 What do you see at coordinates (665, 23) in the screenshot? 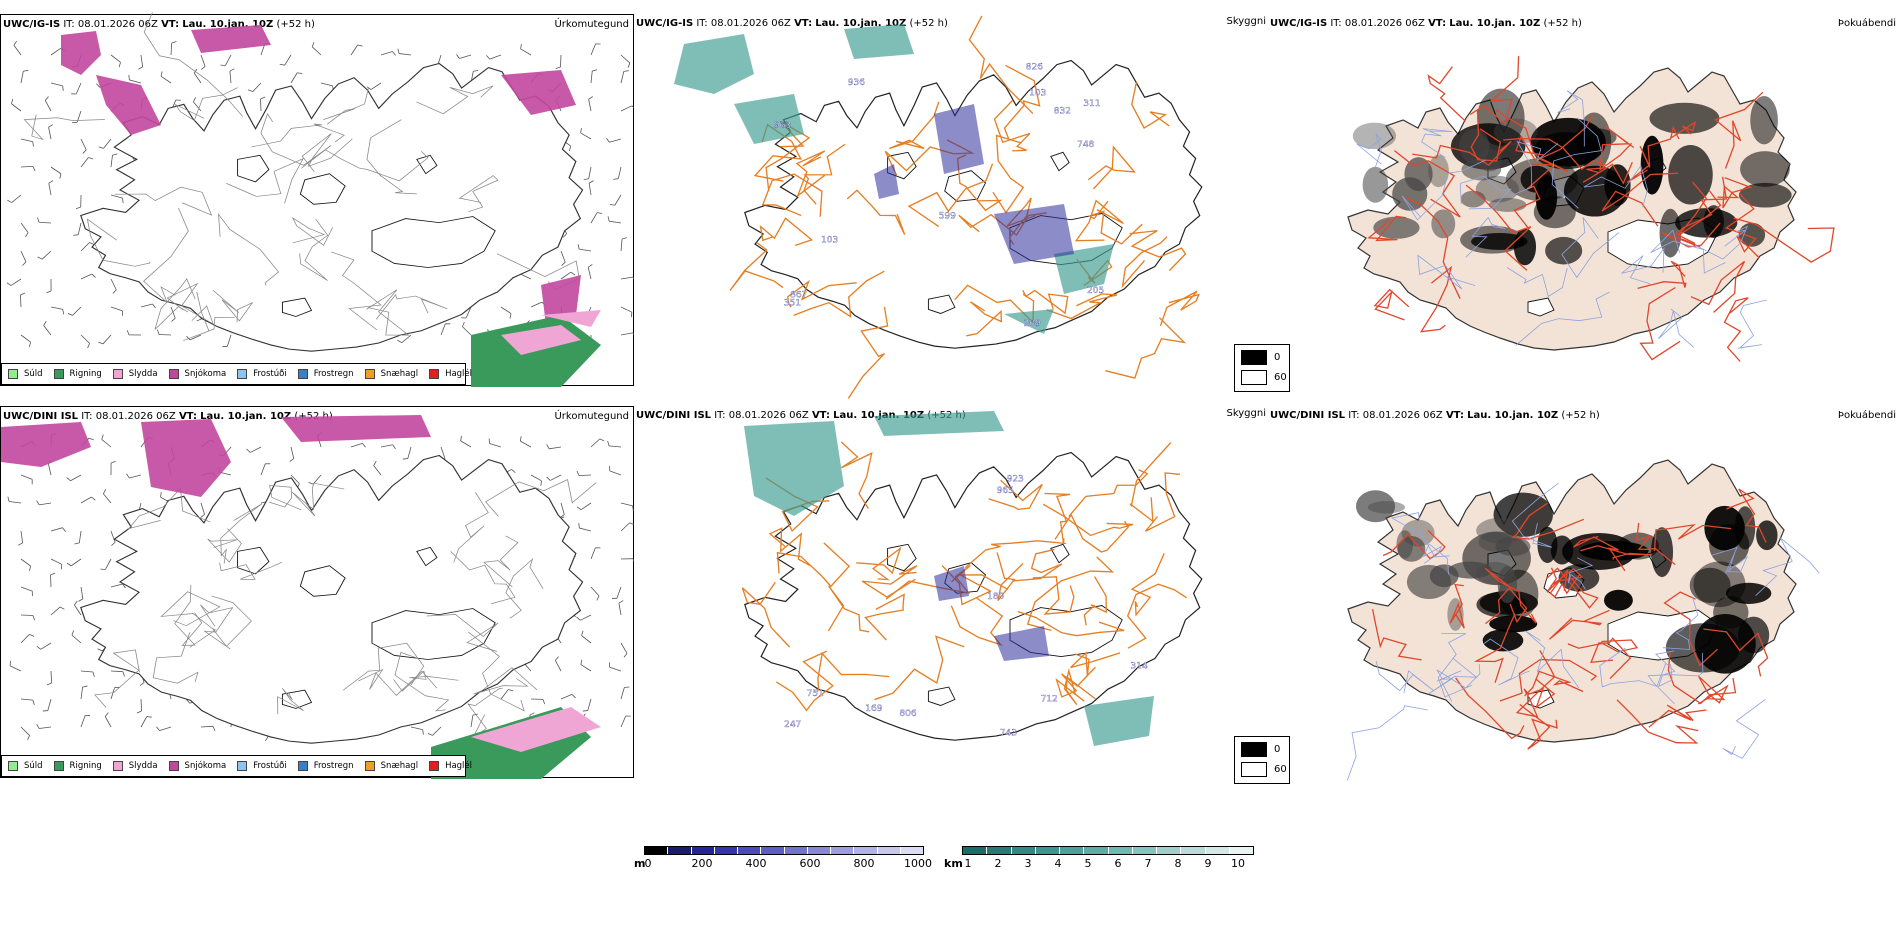
I see `model-name: UWC/IG-IS` at bounding box center [665, 23].